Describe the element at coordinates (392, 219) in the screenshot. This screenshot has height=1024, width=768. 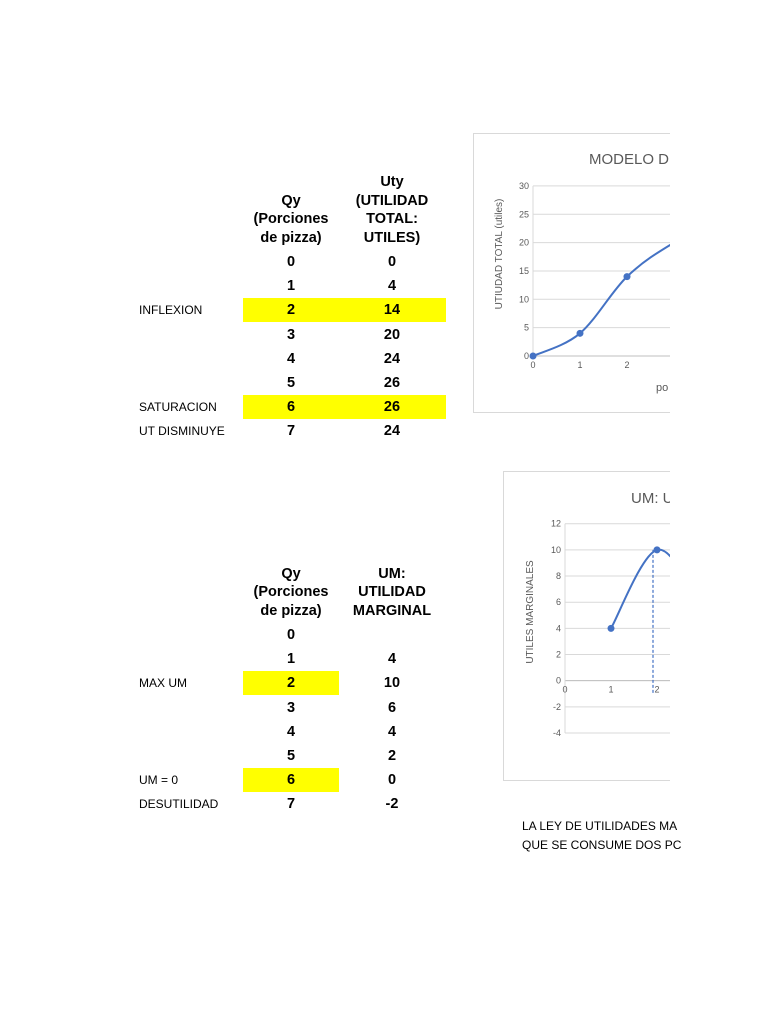
I see `header-line: TOTAL:` at that location.